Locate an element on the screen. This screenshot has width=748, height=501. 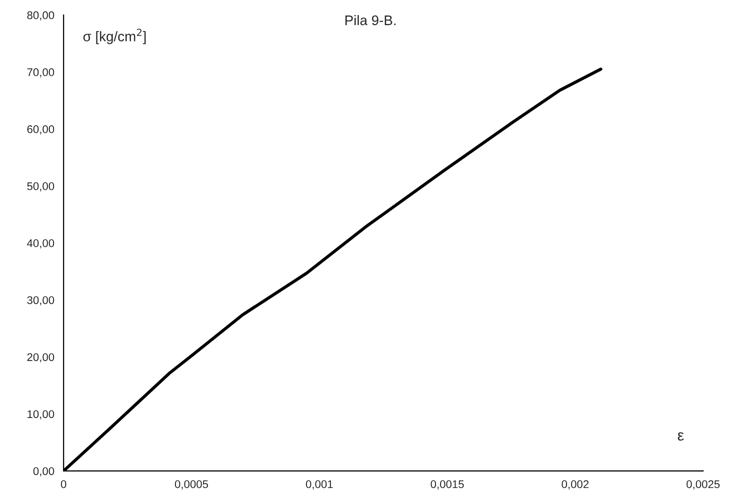
x-tick-label: 0,0005 is located at coordinates (191, 485).